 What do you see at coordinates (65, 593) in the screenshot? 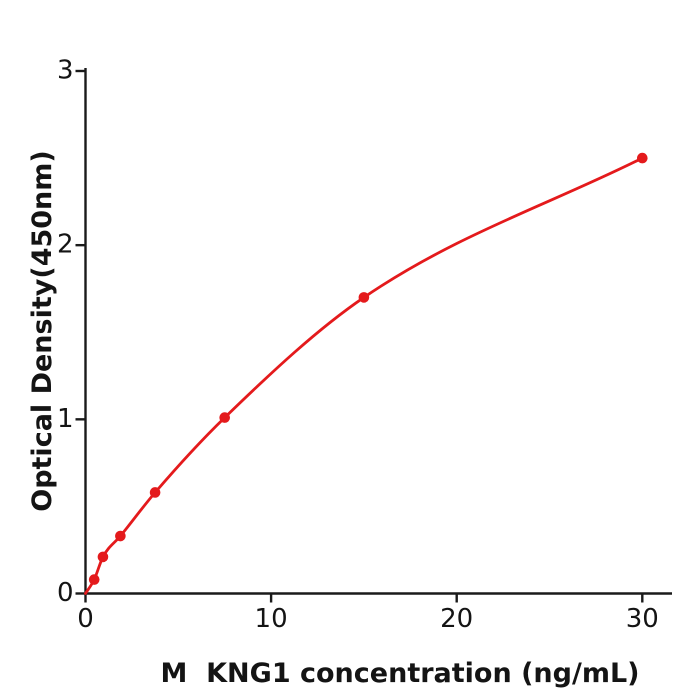
I see `y-tick-label: 0` at bounding box center [65, 593].